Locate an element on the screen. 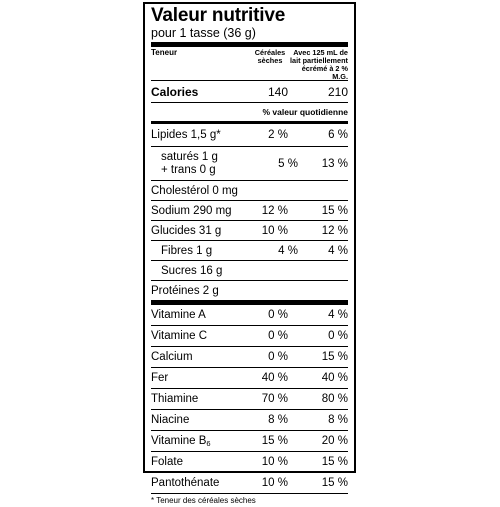 Image resolution: width=500 pixels, height=507 pixels. vitamin-row: Vitamine B6 15 % 20 % is located at coordinates (249, 441).